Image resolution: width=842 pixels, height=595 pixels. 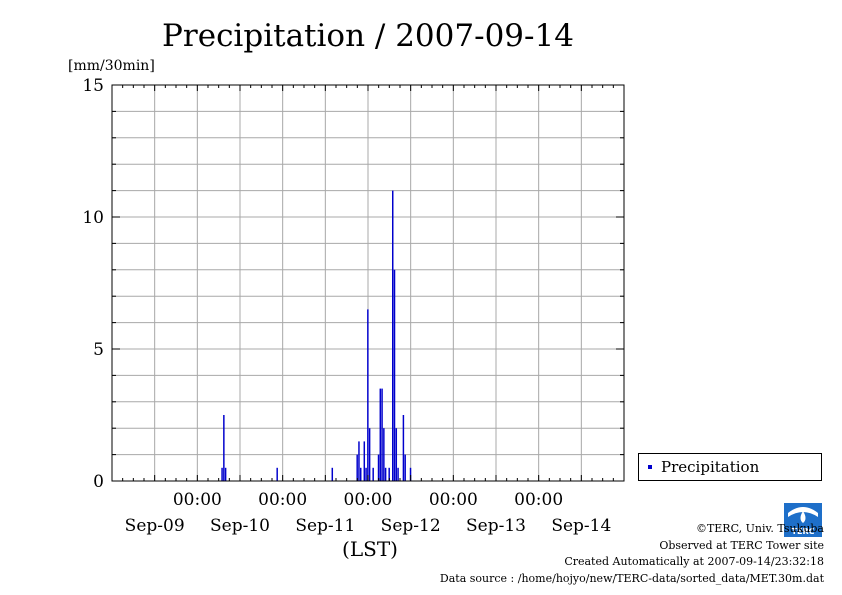 I want to click on x-date-label: Sep-10, so click(x=240, y=526).